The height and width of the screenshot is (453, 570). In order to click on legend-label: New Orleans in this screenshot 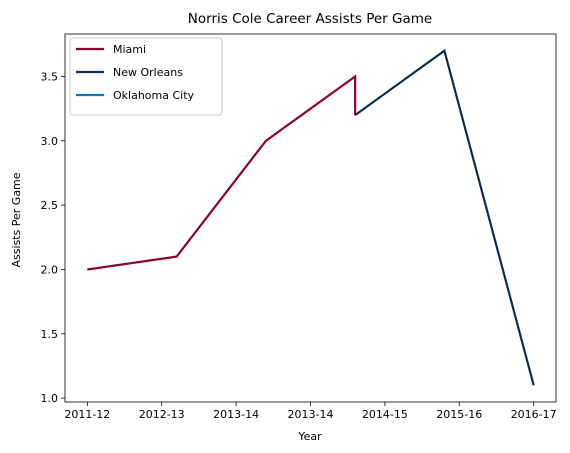, I will do `click(148, 72)`.